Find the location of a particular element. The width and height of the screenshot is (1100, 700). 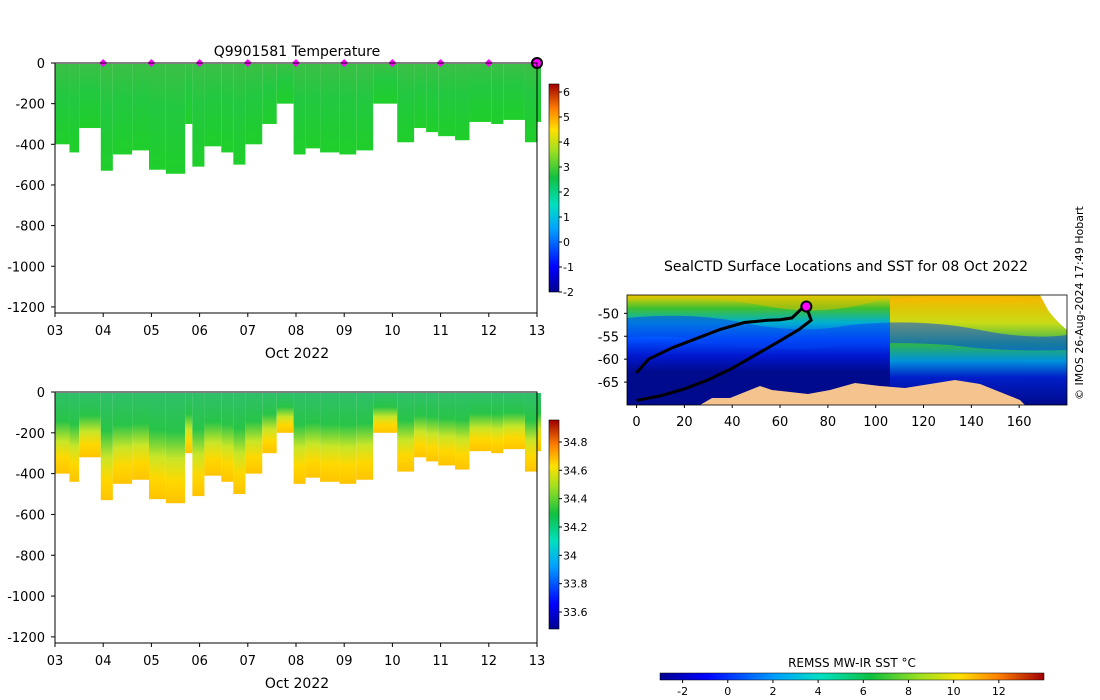

map-lon-axis: 0 20 40 60 80 100 120 140 160 is located at coordinates (832, 417).